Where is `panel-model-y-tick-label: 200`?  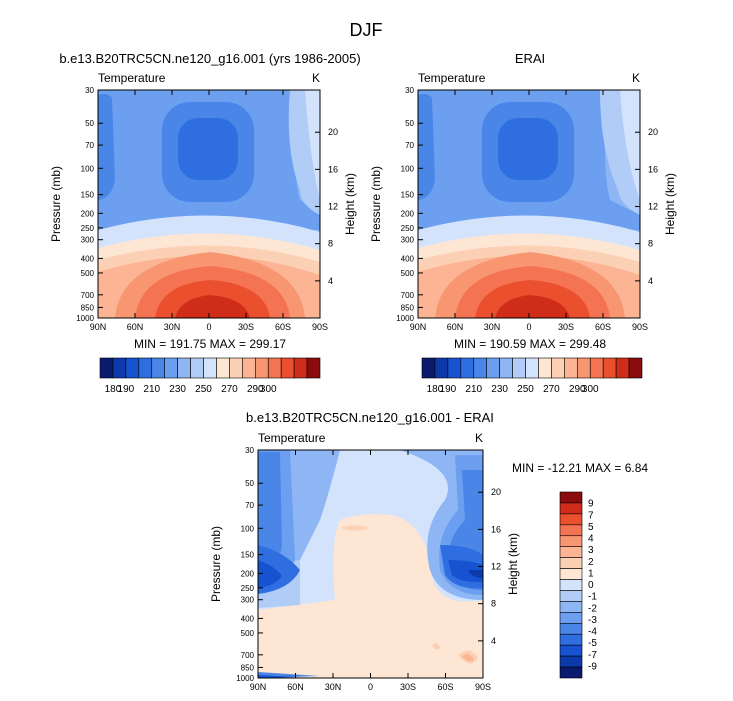 panel-model-y-tick-label: 200 is located at coordinates (88, 213).